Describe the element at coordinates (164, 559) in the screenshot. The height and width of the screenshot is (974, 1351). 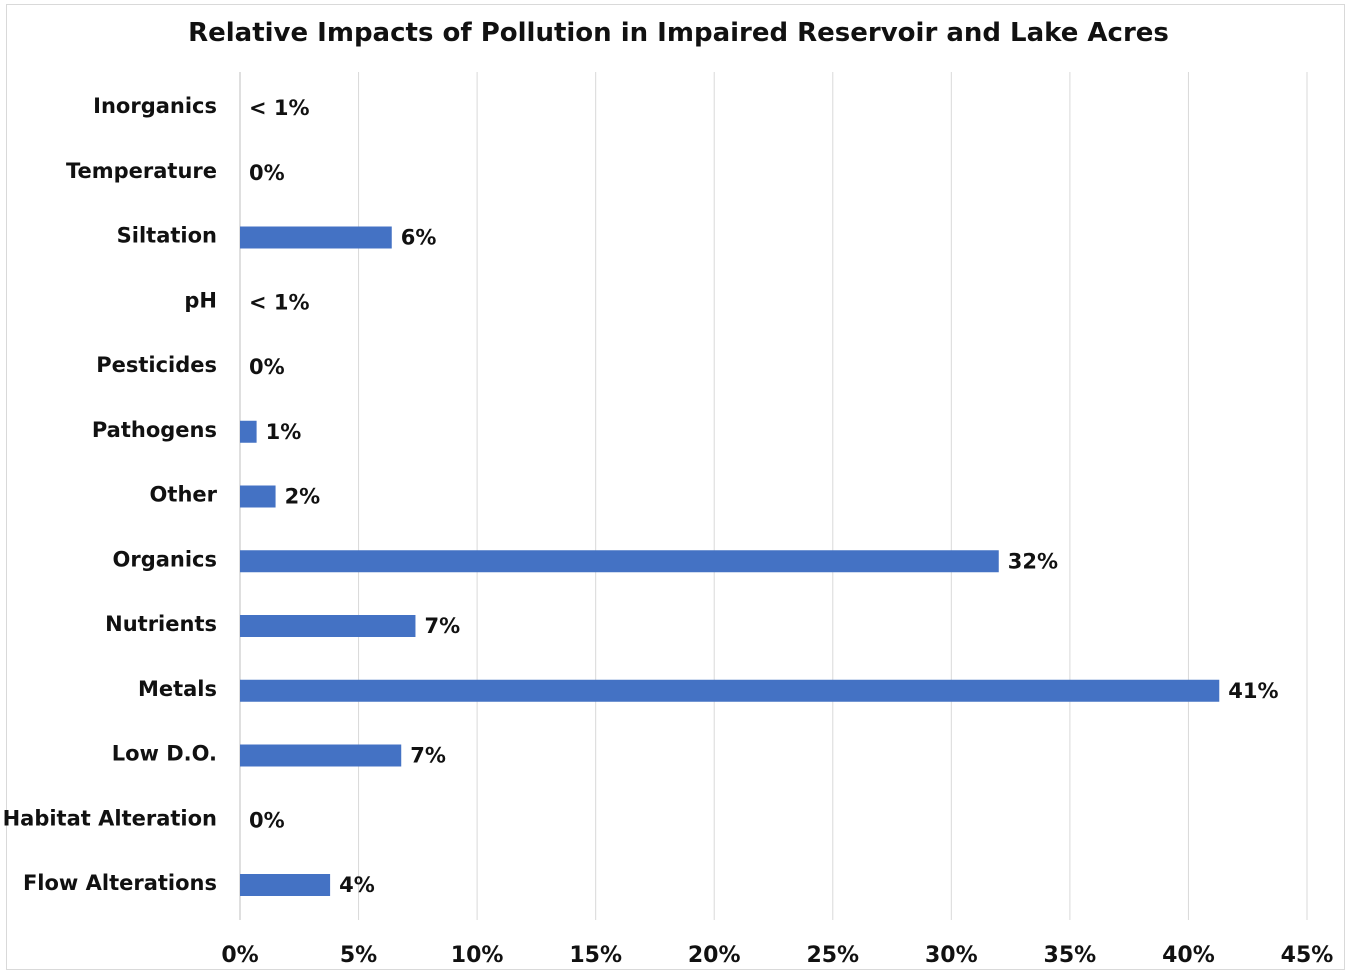
I see `category-label: Organics` at that location.